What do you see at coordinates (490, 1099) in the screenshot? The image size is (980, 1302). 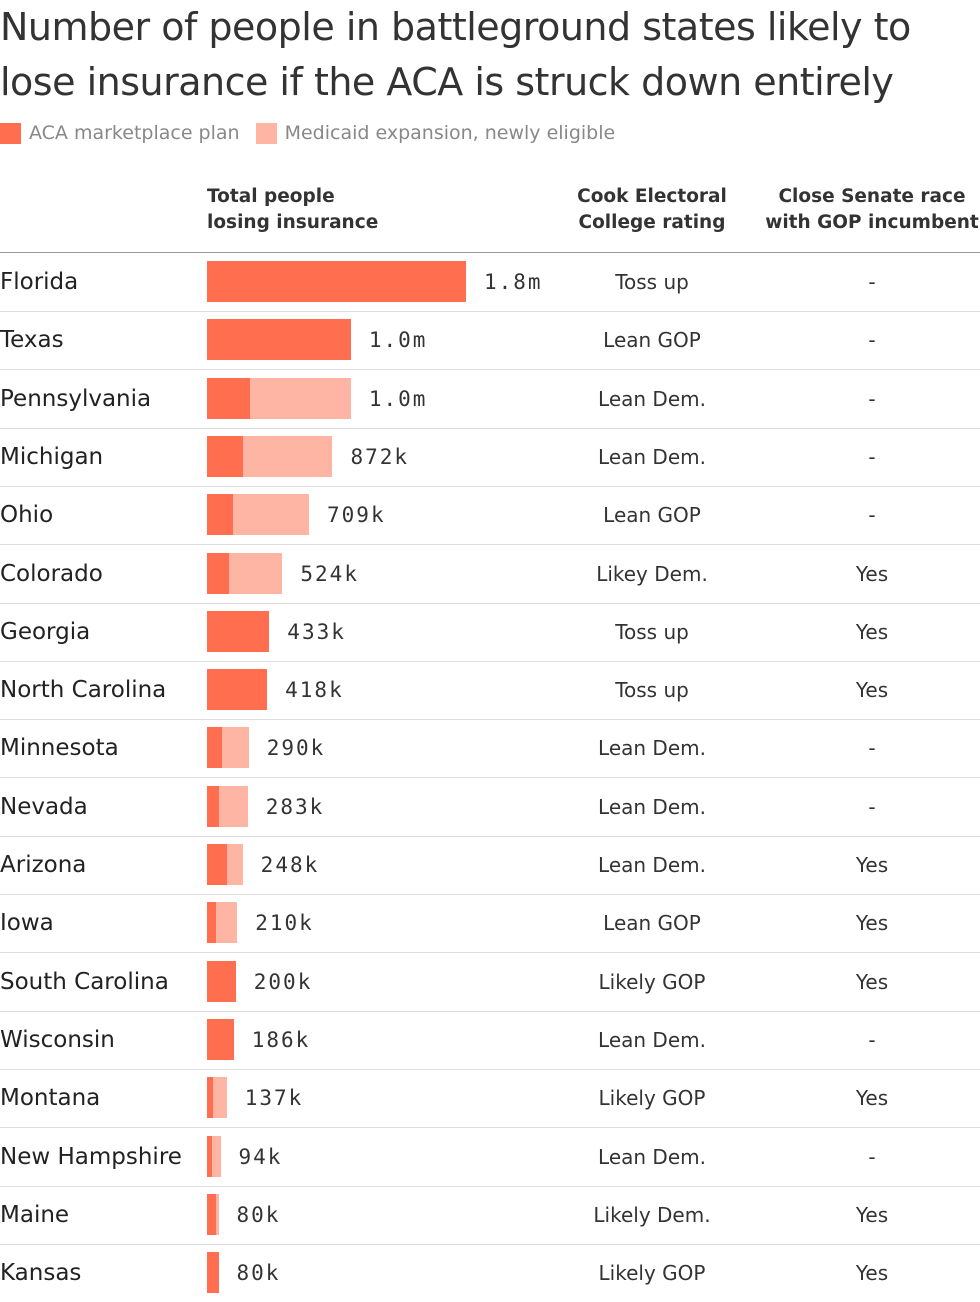 I see `table-row: Montana 137k Likely GOP Yes` at bounding box center [490, 1099].